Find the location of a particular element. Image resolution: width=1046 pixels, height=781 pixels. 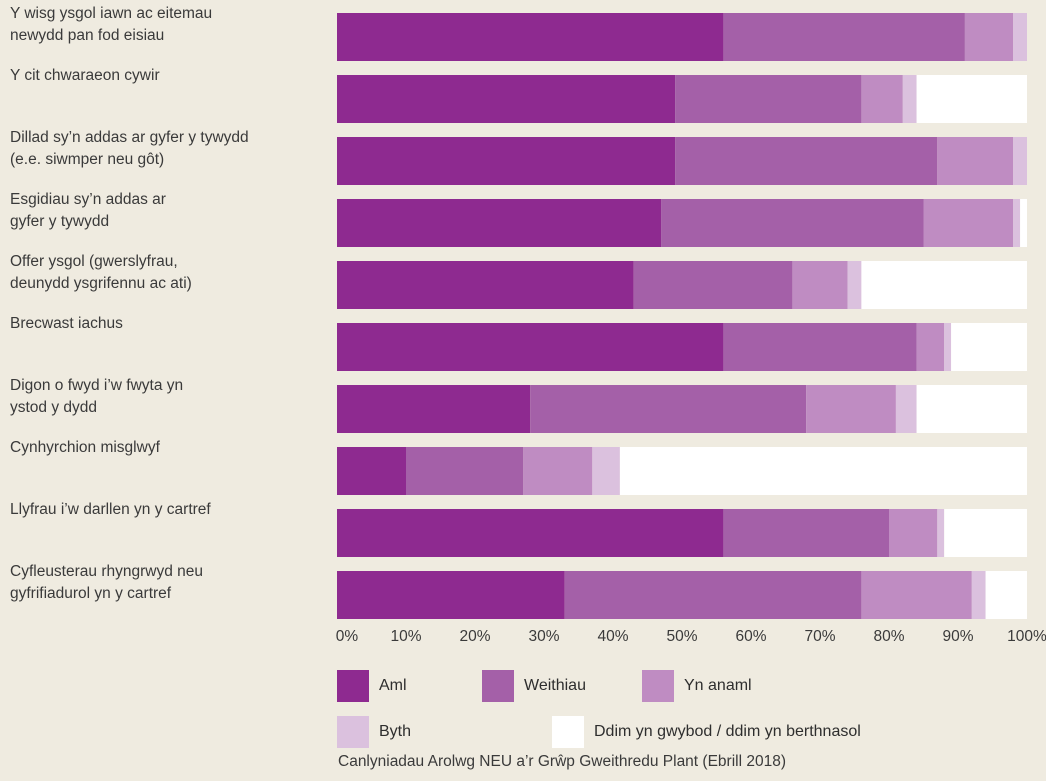

legend-label: Yn anaml is located at coordinates (718, 685).